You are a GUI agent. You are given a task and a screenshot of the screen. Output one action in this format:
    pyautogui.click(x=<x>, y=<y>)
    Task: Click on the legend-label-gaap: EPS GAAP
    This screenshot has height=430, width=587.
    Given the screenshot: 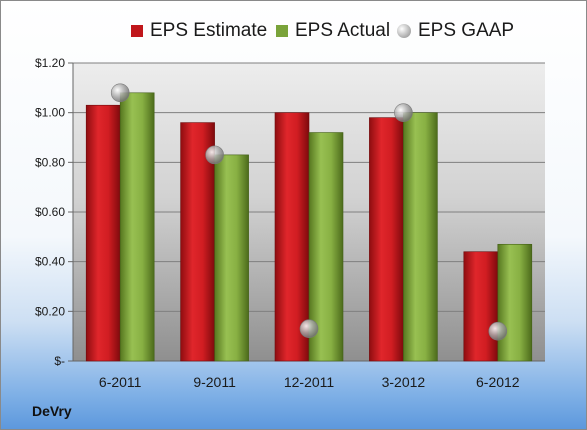 What is the action you would take?
    pyautogui.click(x=466, y=30)
    